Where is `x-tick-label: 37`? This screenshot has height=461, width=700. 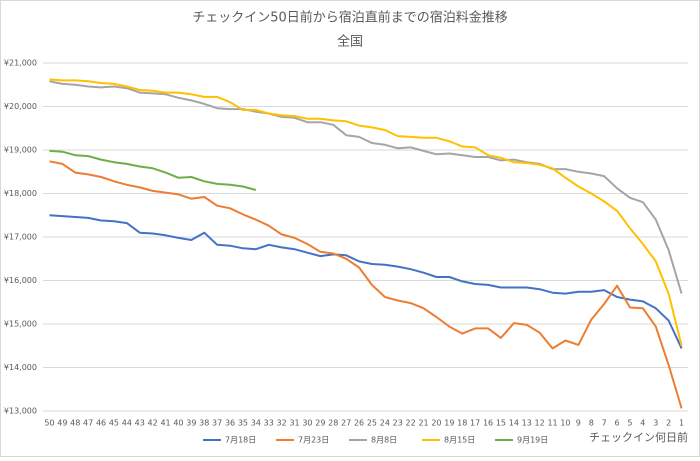
x-tick-label: 37 is located at coordinates (217, 423).